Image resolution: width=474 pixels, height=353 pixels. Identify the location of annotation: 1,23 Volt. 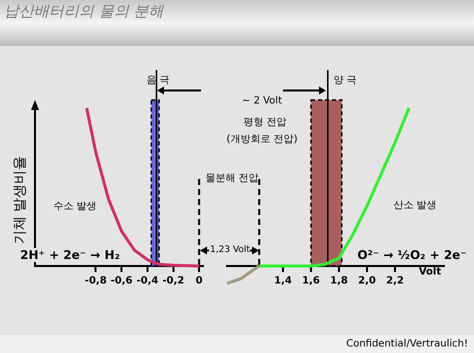
(230, 250).